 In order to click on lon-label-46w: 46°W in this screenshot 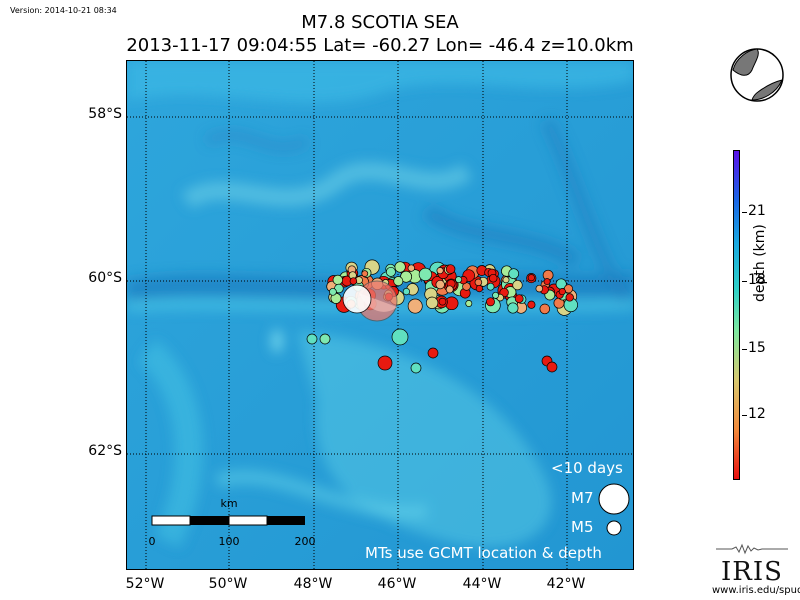, I will do `click(397, 584)`.